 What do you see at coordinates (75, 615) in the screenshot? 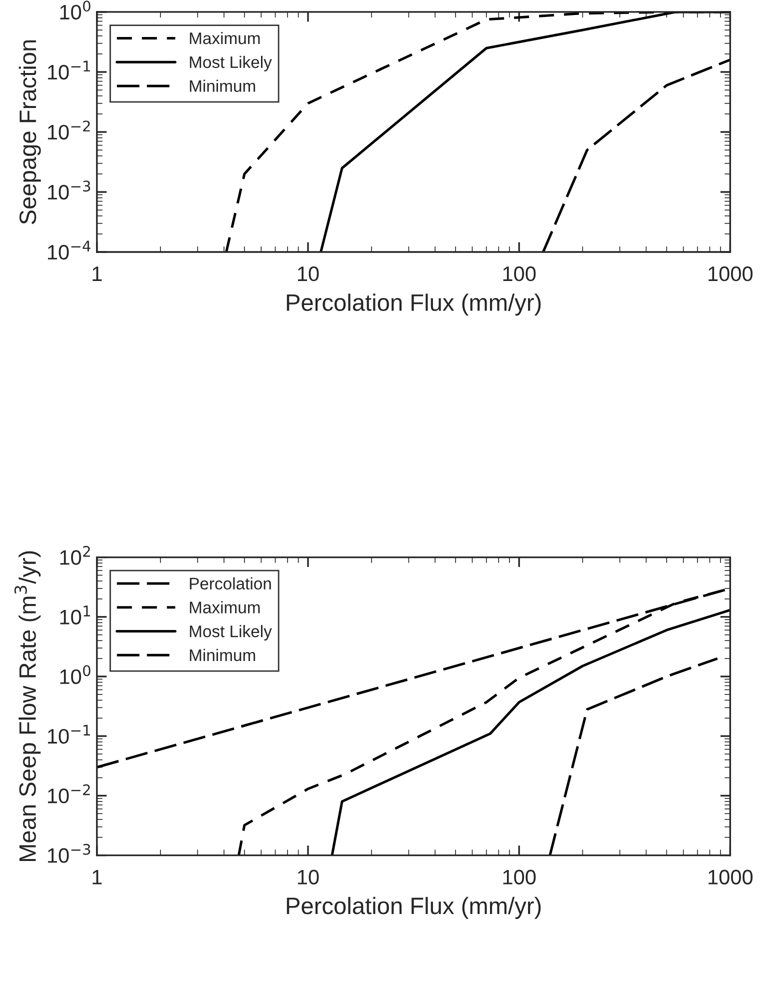
I see `y-tick-label: 10$^{1}$` at bounding box center [75, 615].